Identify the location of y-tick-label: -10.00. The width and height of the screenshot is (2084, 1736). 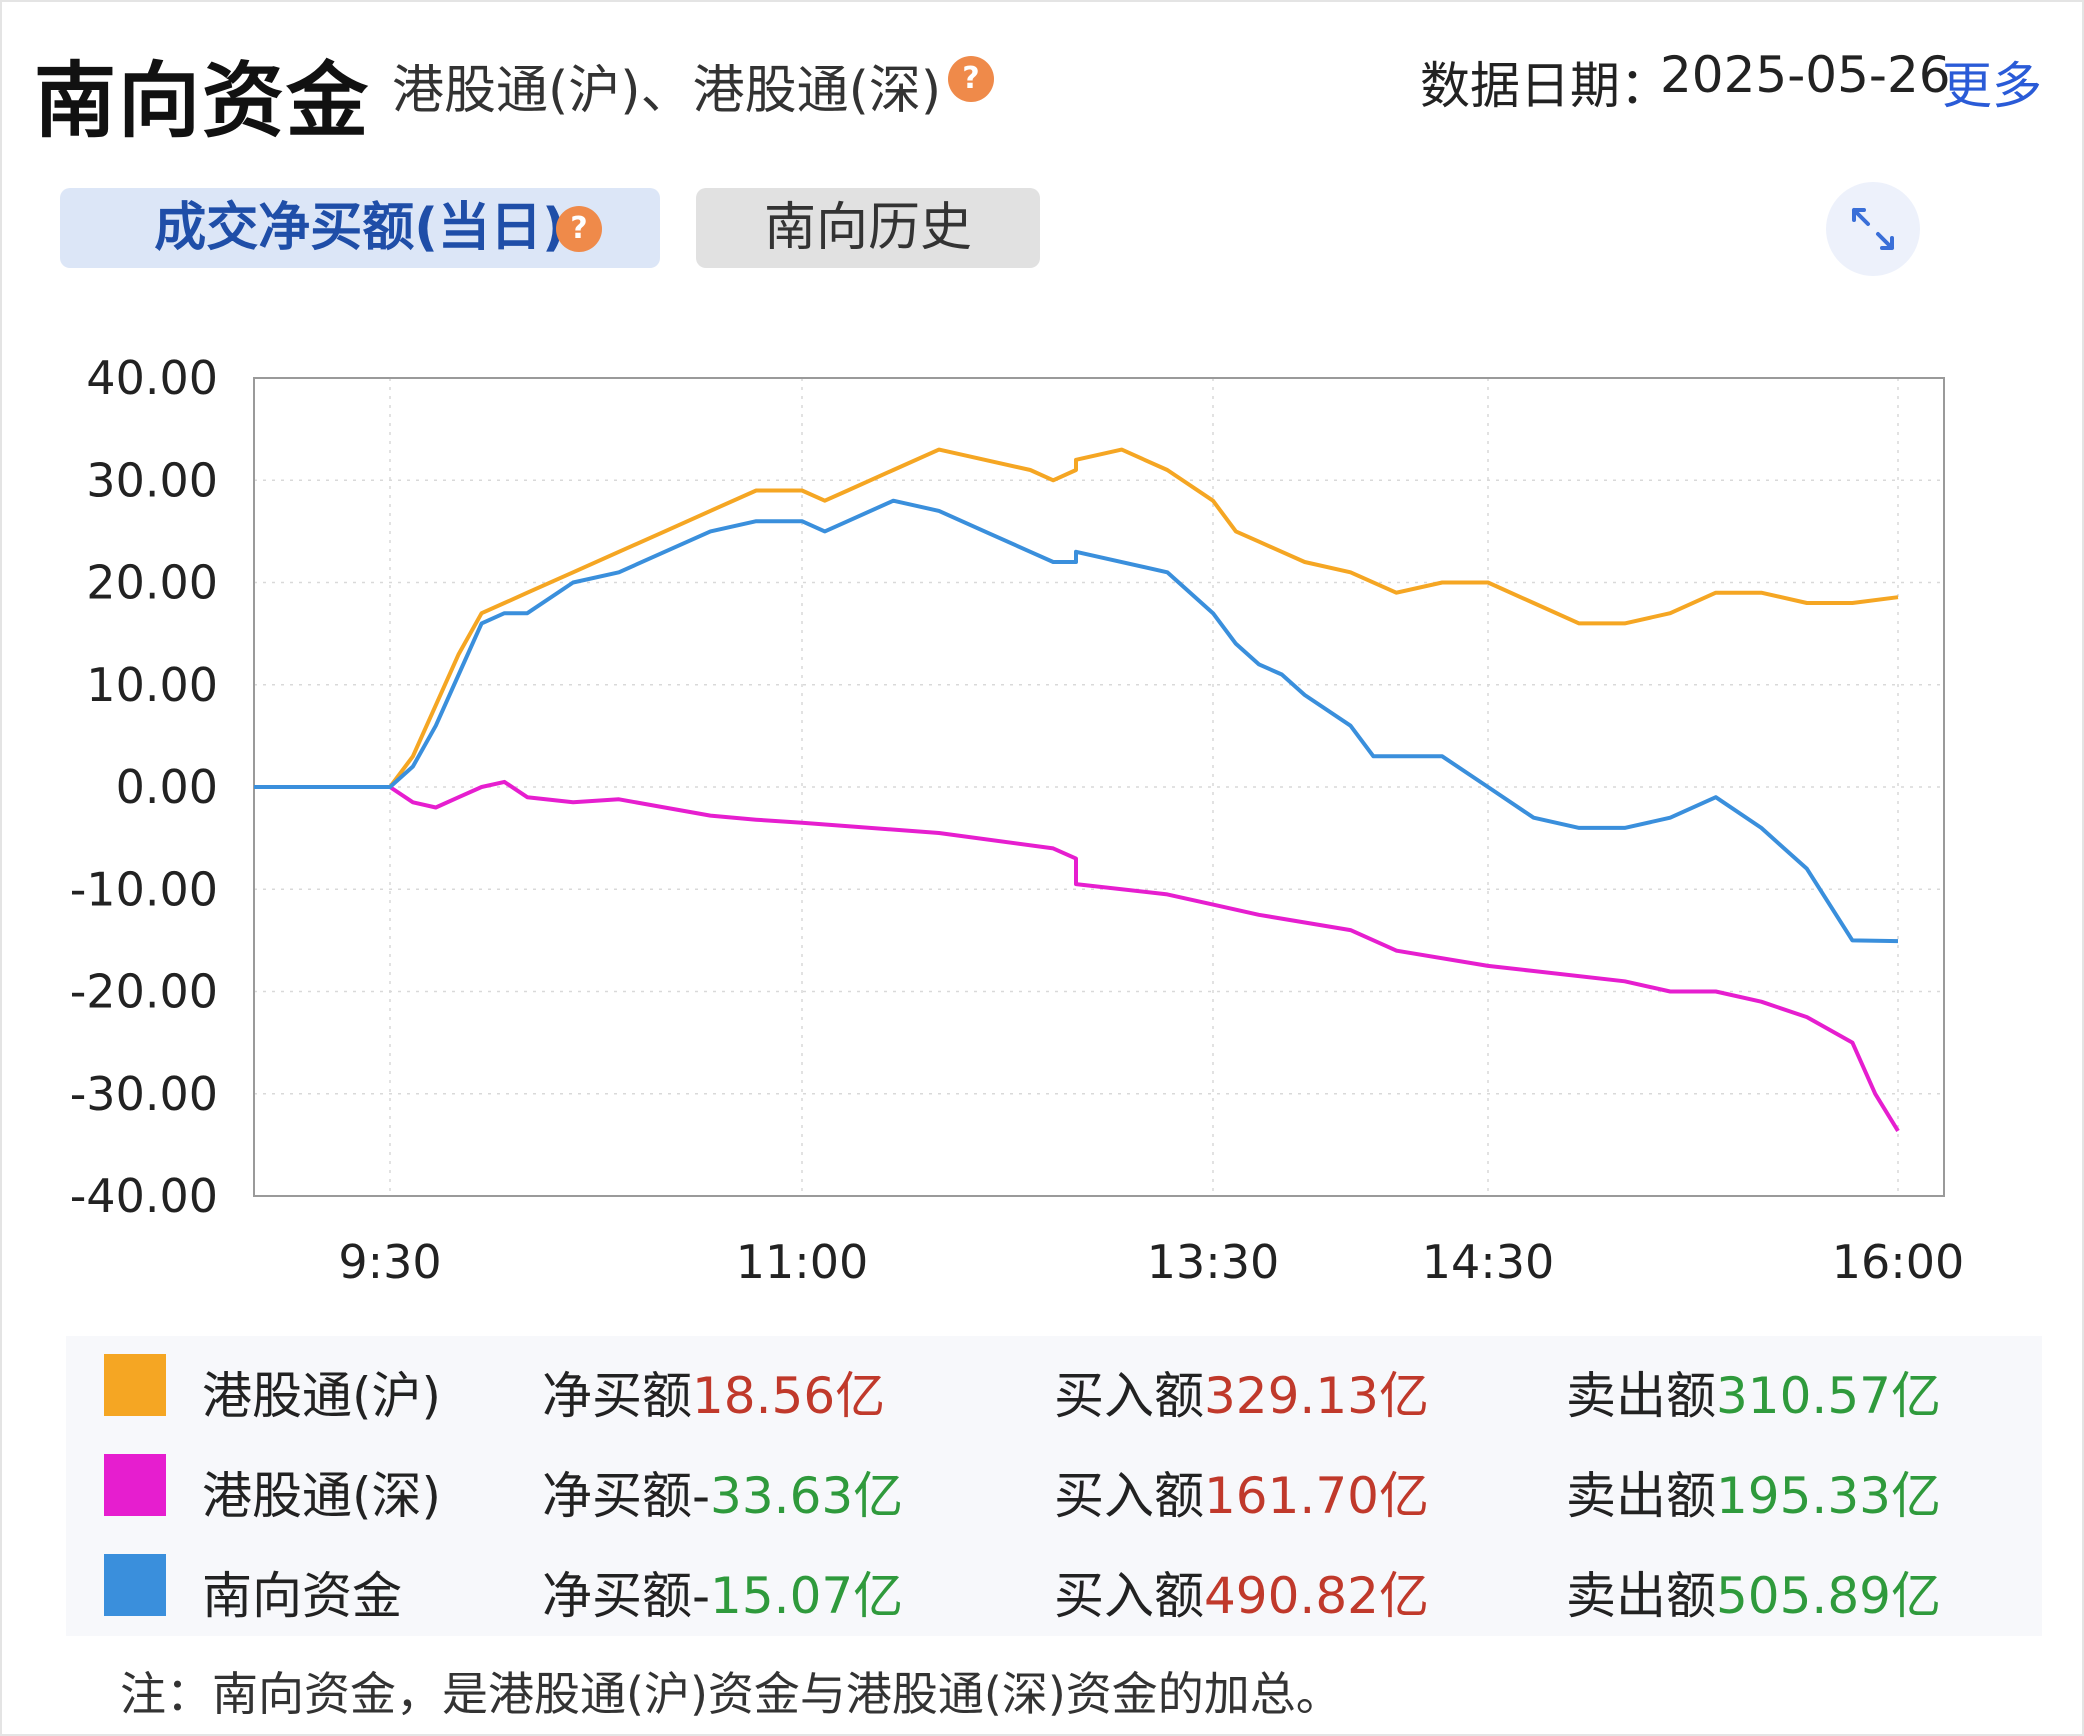
(144, 889).